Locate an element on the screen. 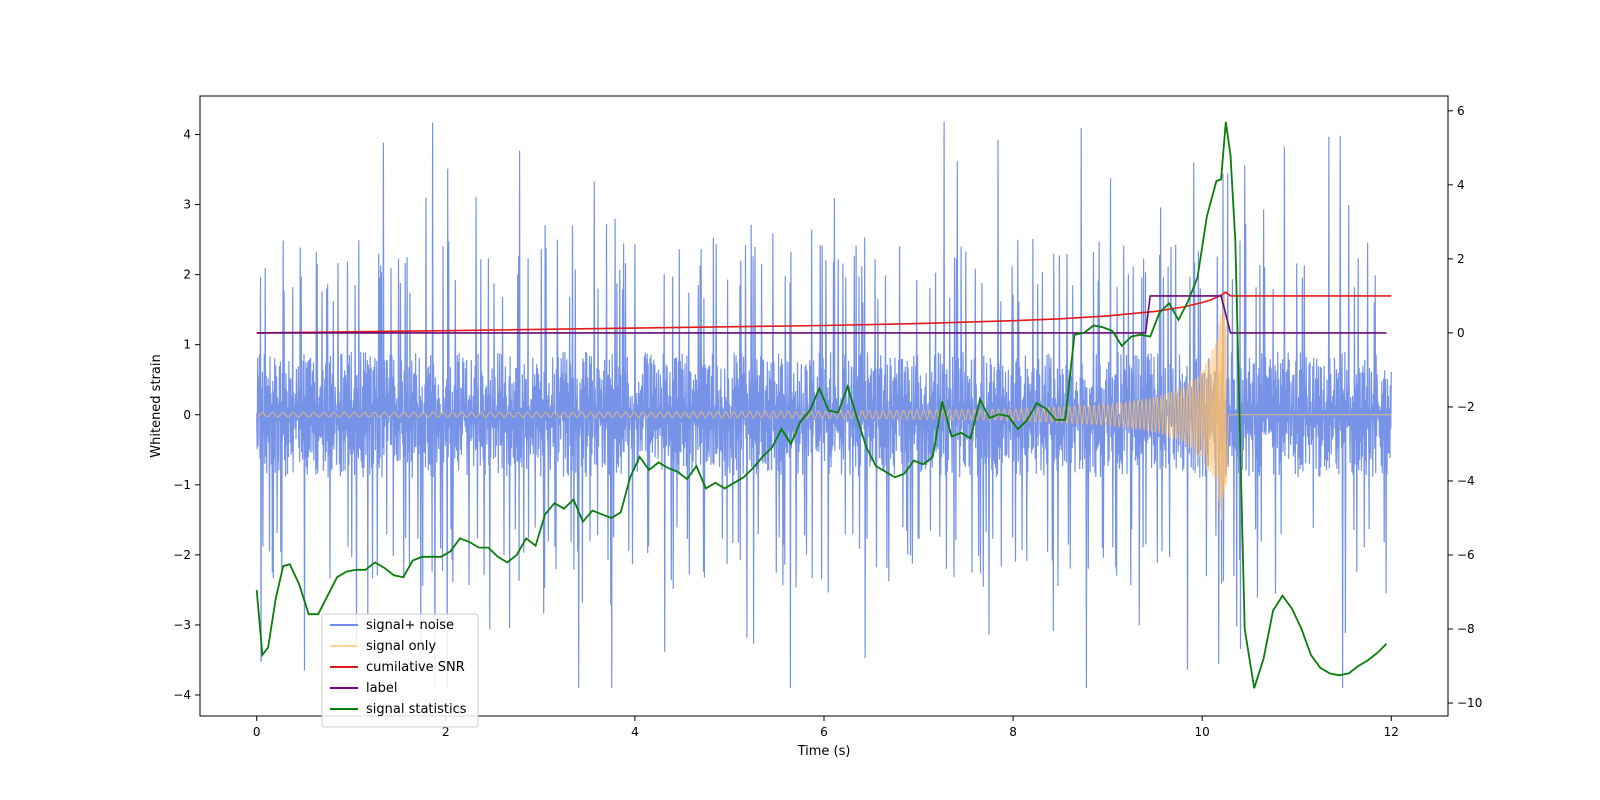  series-label-line is located at coordinates (821, 314).